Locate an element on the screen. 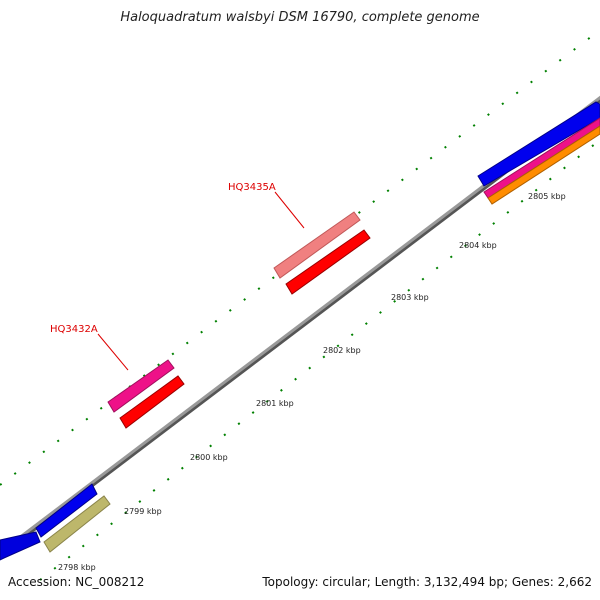 This screenshot has height=600, width=600. pink-gene-feature is located at coordinates (317, 245).